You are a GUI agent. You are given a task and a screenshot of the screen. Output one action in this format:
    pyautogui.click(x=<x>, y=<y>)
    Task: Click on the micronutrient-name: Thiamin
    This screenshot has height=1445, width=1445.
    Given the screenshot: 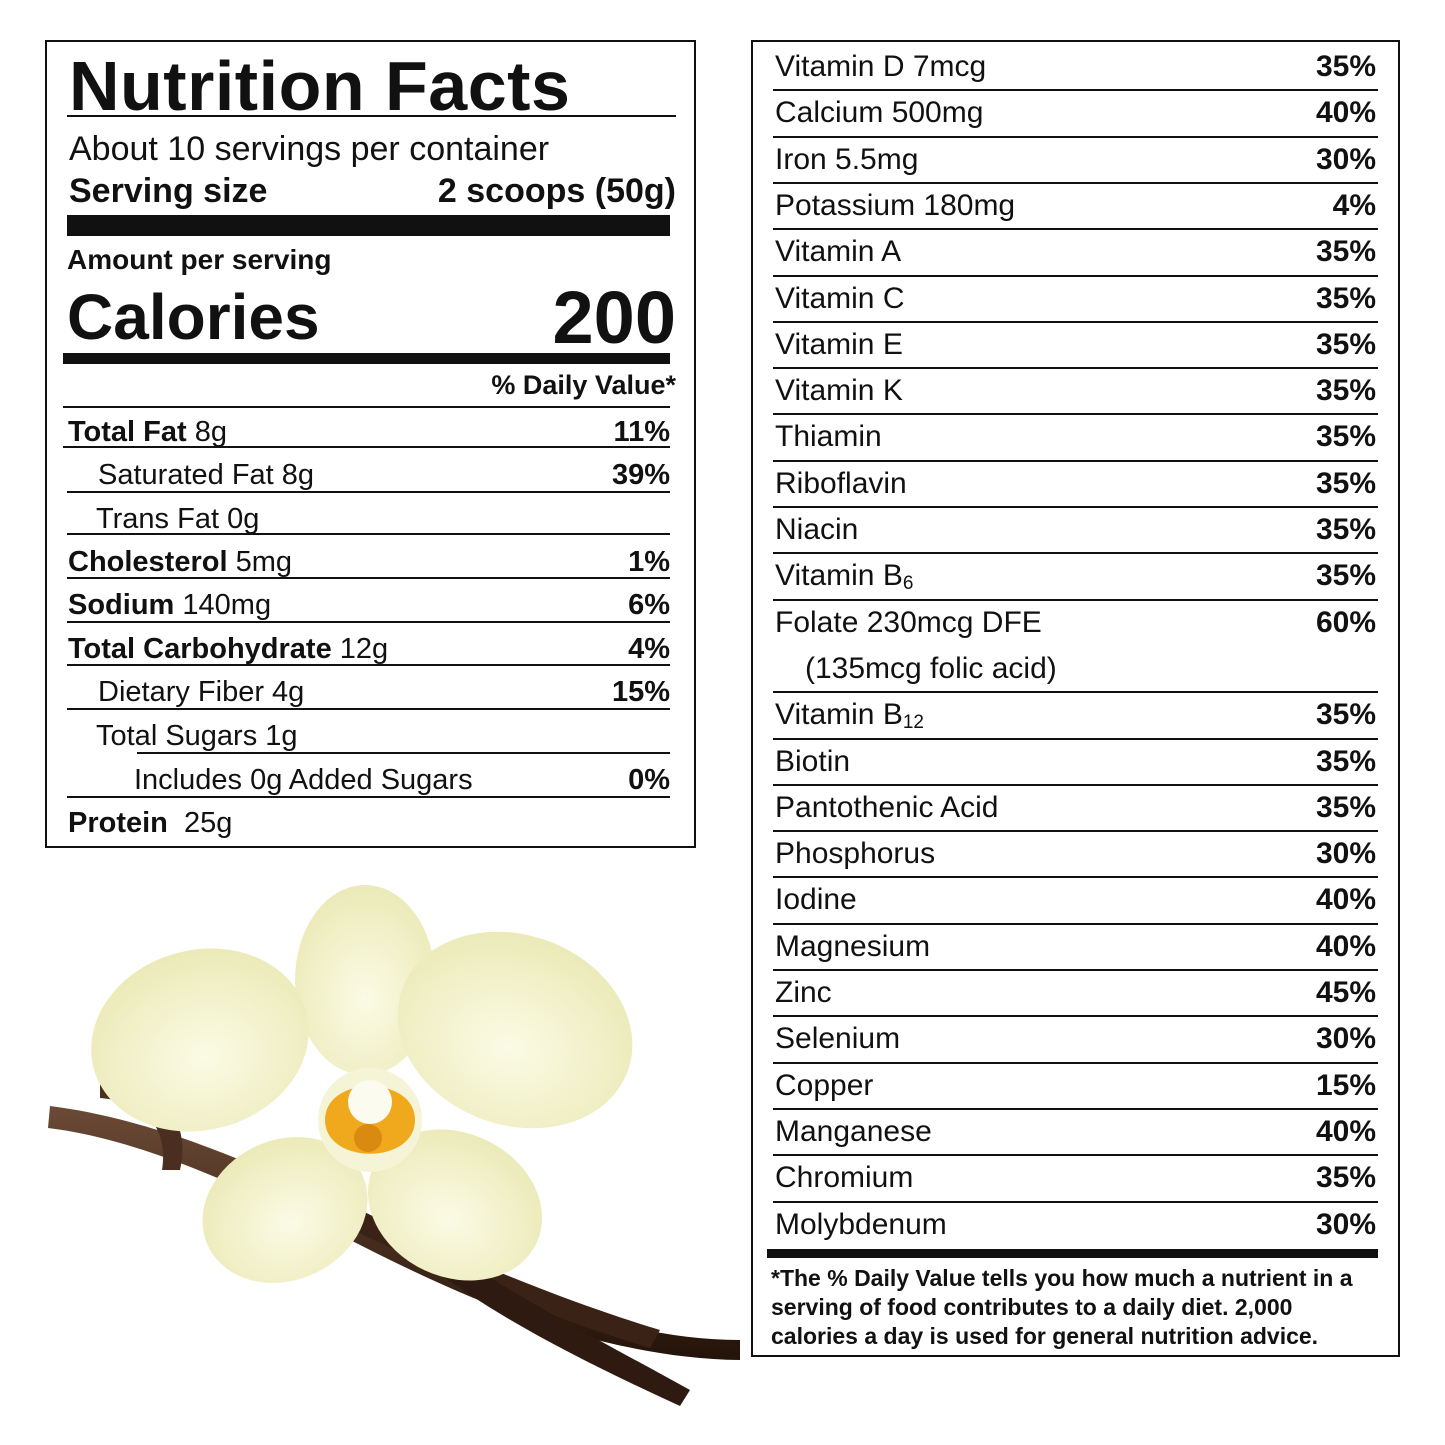 What is the action you would take?
    pyautogui.click(x=828, y=437)
    